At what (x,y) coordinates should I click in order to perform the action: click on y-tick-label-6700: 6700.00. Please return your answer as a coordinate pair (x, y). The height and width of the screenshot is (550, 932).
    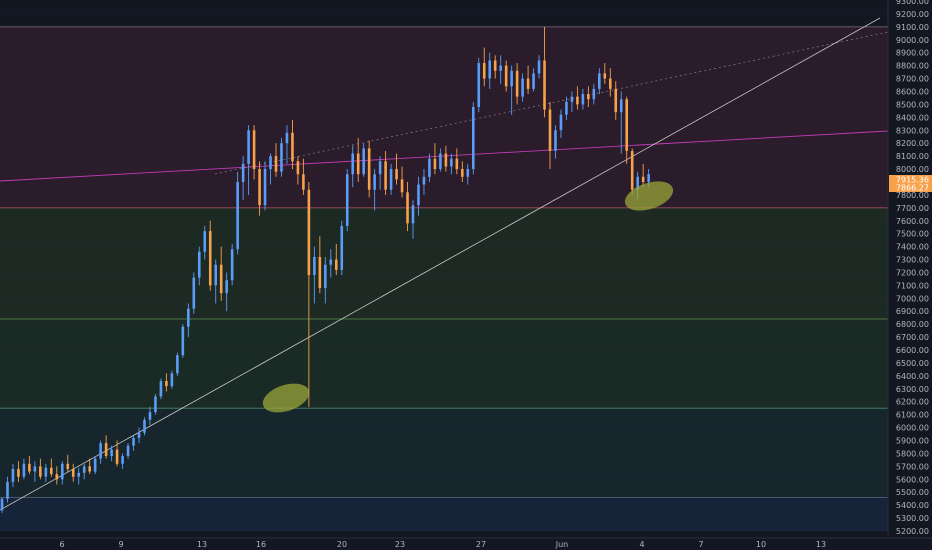
    Looking at the image, I should click on (912, 337).